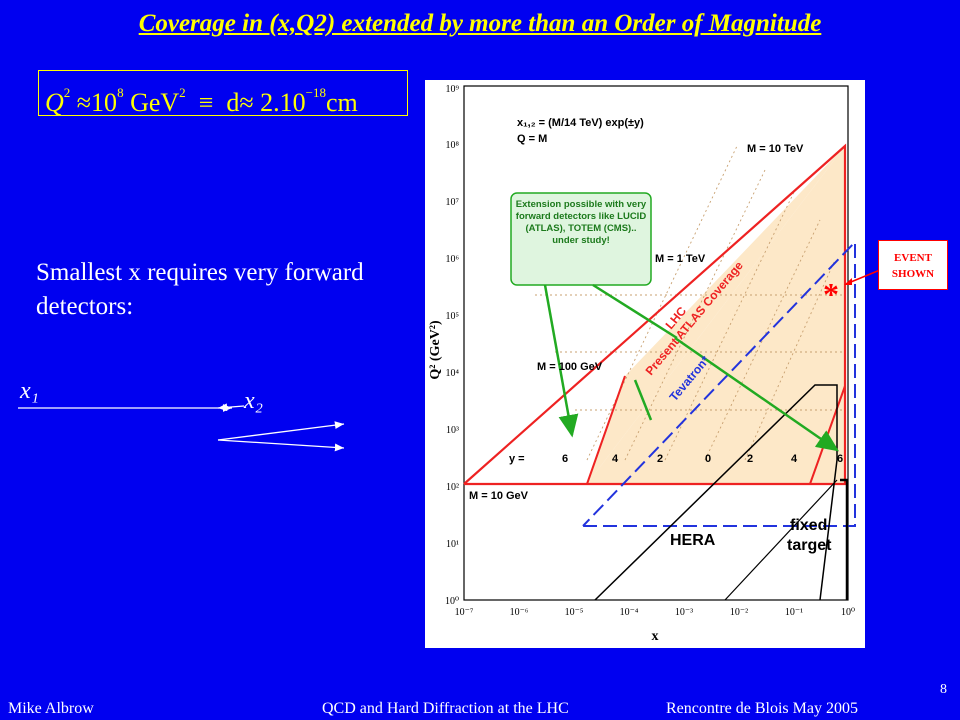  I want to click on resolution-formula: Q2 ≈108 GeV2 ≡ d≈ 2.10−18cm, so click(223, 93).